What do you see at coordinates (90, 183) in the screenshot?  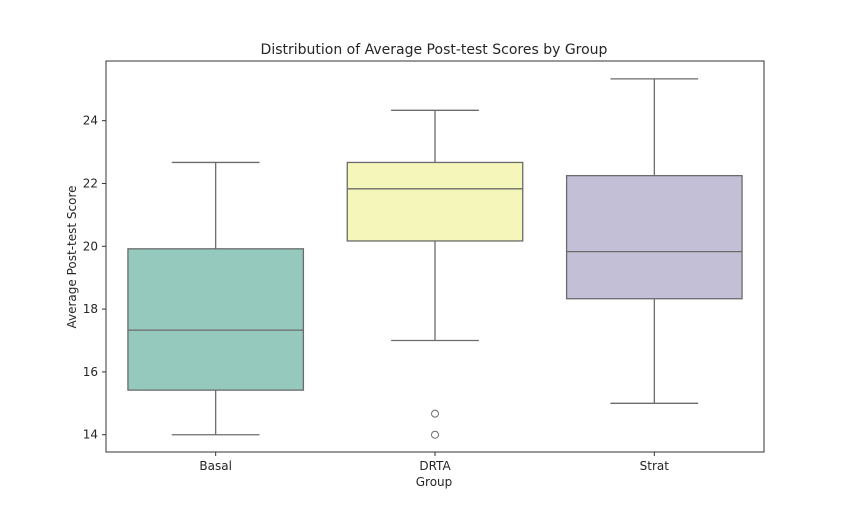 I see `y-tick-label-22: 22` at bounding box center [90, 183].